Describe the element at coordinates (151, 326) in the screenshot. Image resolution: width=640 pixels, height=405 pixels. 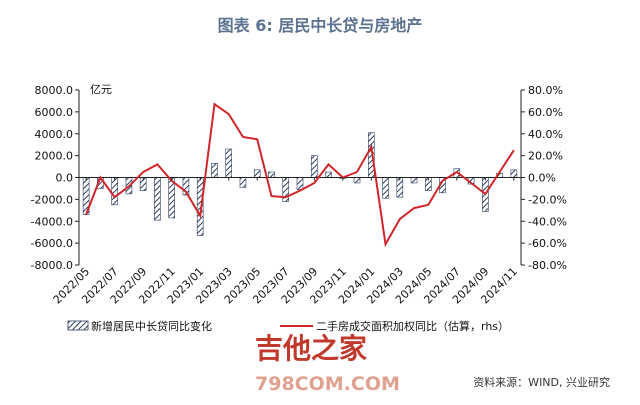
I see `legend-bar-label: 新增居民中长贷同比变化` at that location.